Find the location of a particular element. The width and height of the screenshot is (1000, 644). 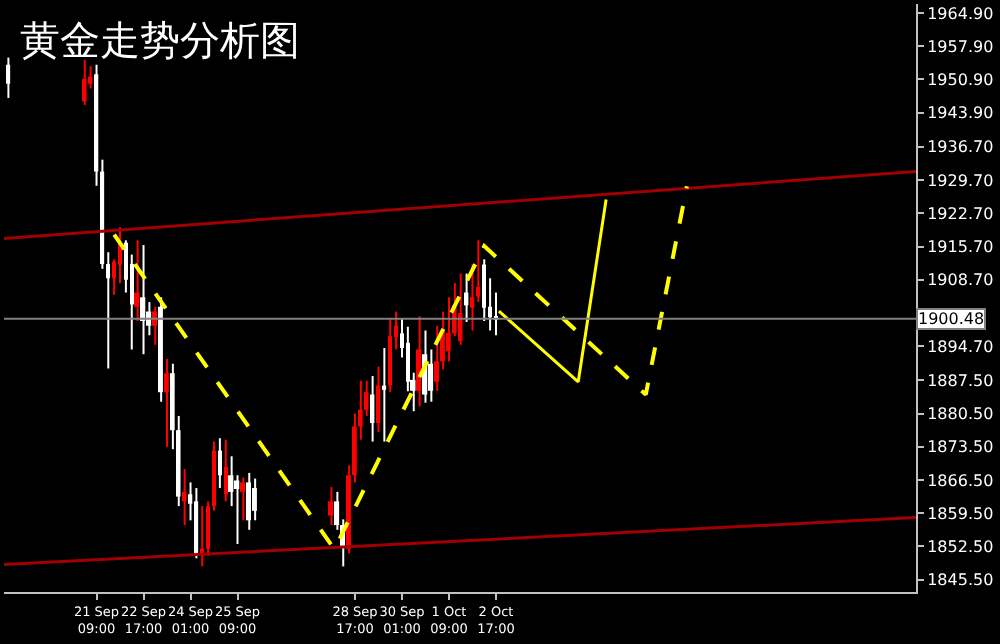

y-tick-label: 1950.90 is located at coordinates (960, 80).